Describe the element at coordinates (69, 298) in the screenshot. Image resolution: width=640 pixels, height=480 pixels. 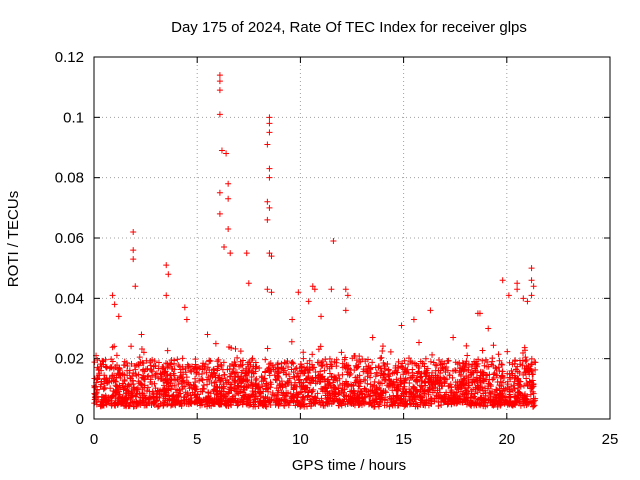
I see `y-tick-label: 0.04` at that location.